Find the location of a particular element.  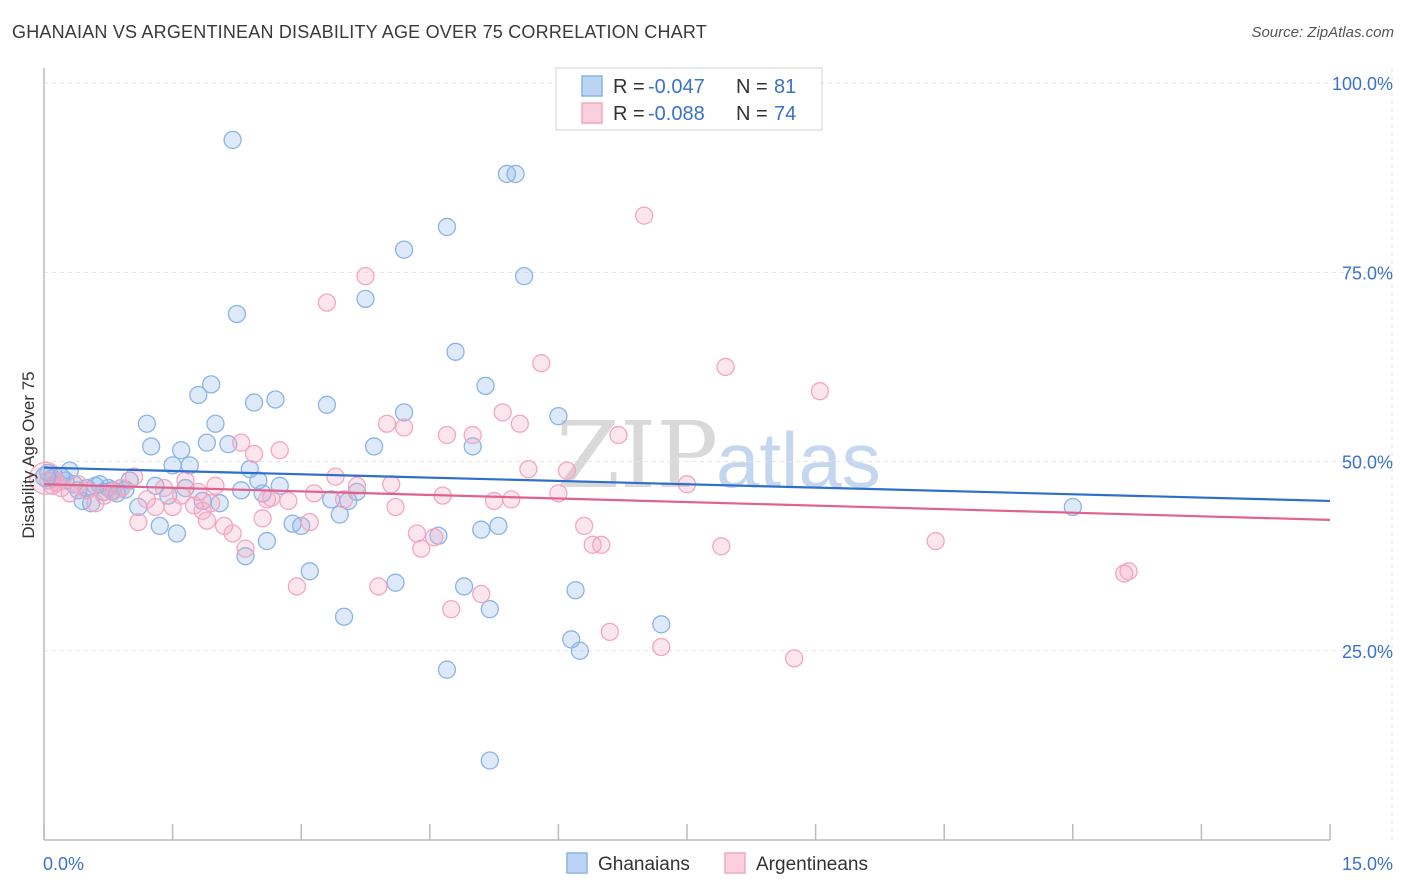

legend-swatch-argentineans is located at coordinates (735, 863).